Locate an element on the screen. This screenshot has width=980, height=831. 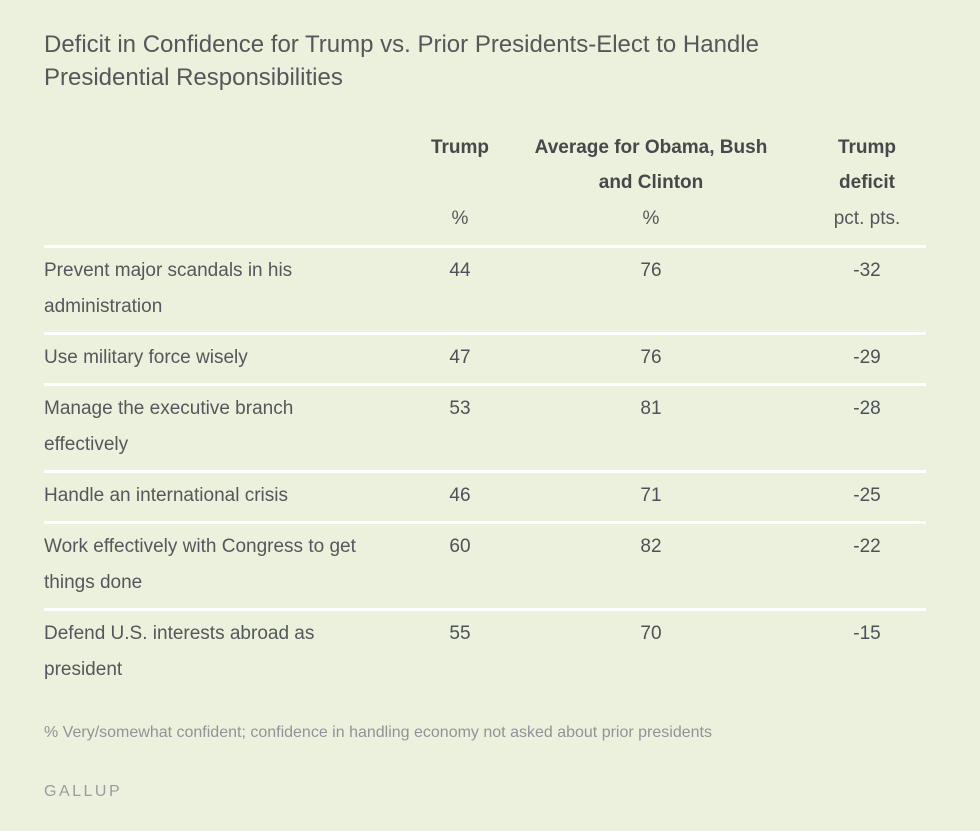
trump-value: 46 is located at coordinates (460, 495).